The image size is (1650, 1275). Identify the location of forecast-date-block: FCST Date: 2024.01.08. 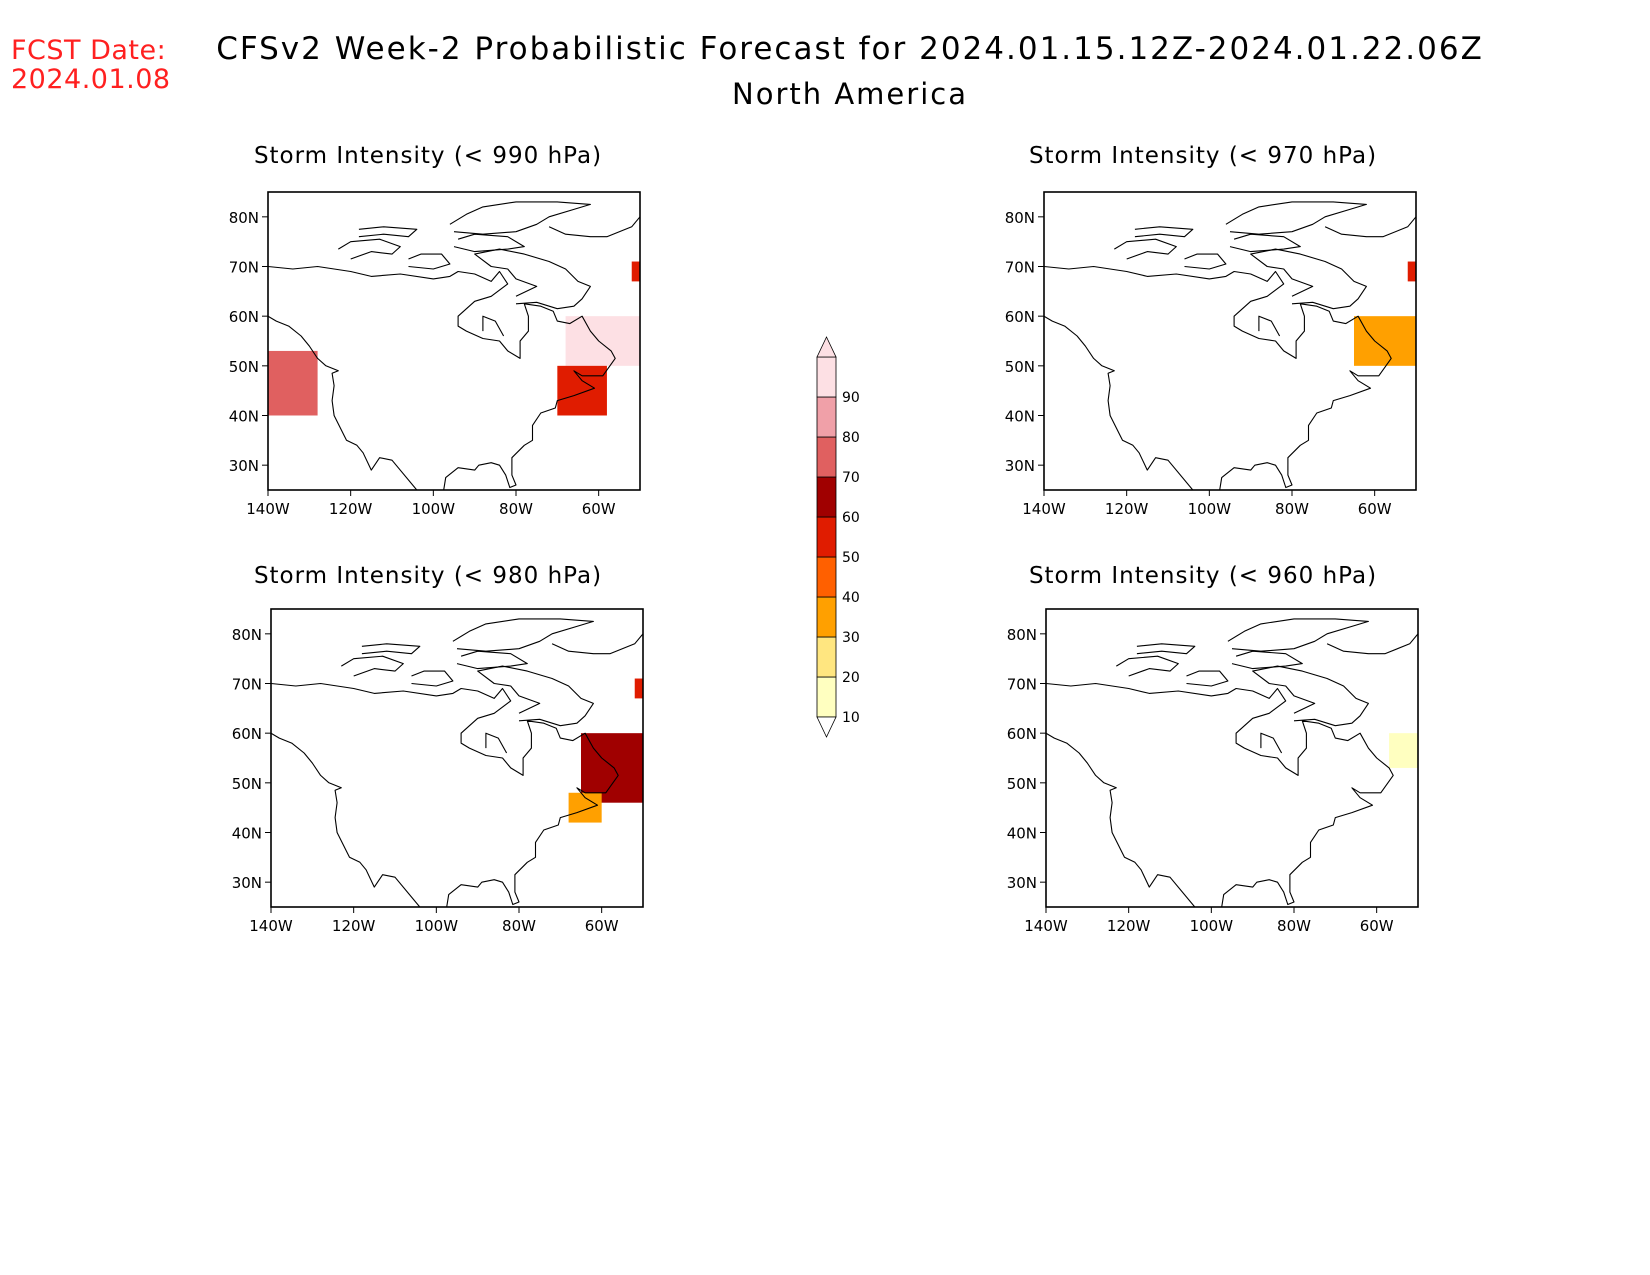
(91, 65).